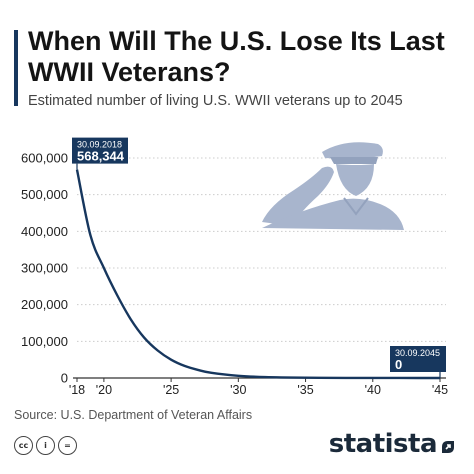 This screenshot has width=474, height=474. What do you see at coordinates (398, 364) in the screenshot?
I see `callout-value: 0` at bounding box center [398, 364].